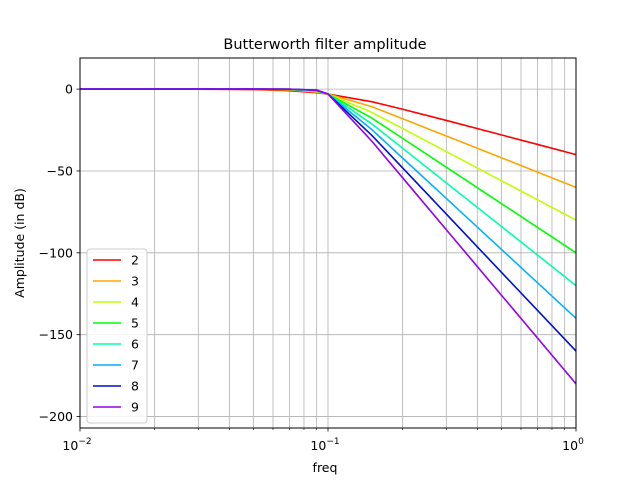 The height and width of the screenshot is (480, 640). I want to click on y-tick-label: −200, so click(56, 416).